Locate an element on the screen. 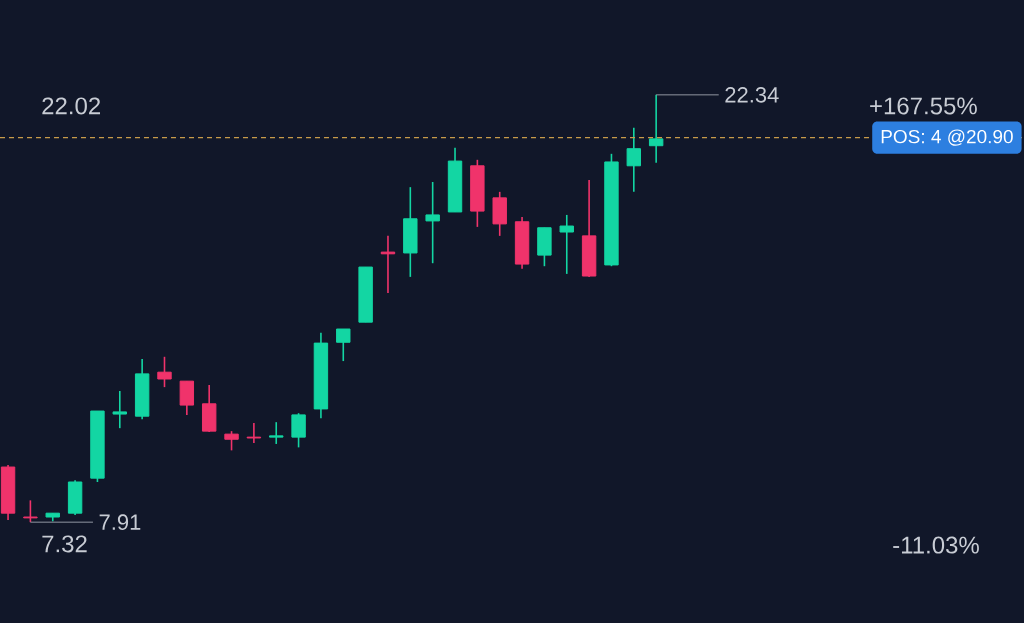  text: POS: 4 @20.90 is located at coordinates (947, 137).